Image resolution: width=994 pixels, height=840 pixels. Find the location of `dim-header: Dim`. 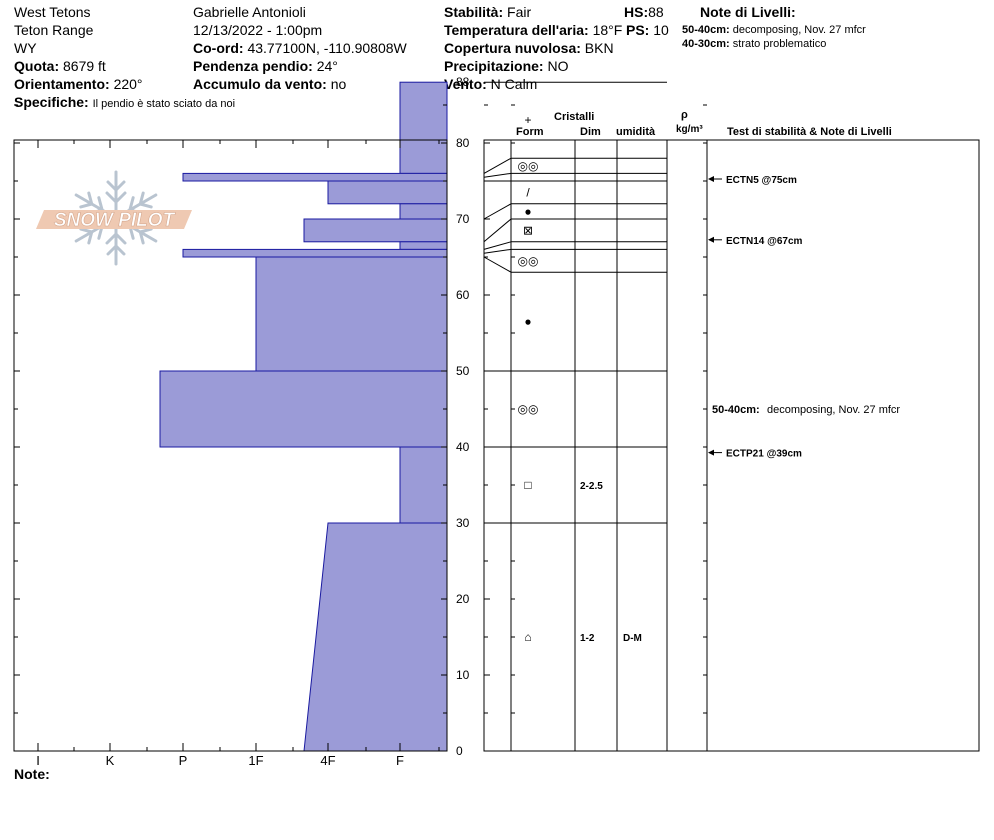

dim-header: Dim is located at coordinates (590, 132).